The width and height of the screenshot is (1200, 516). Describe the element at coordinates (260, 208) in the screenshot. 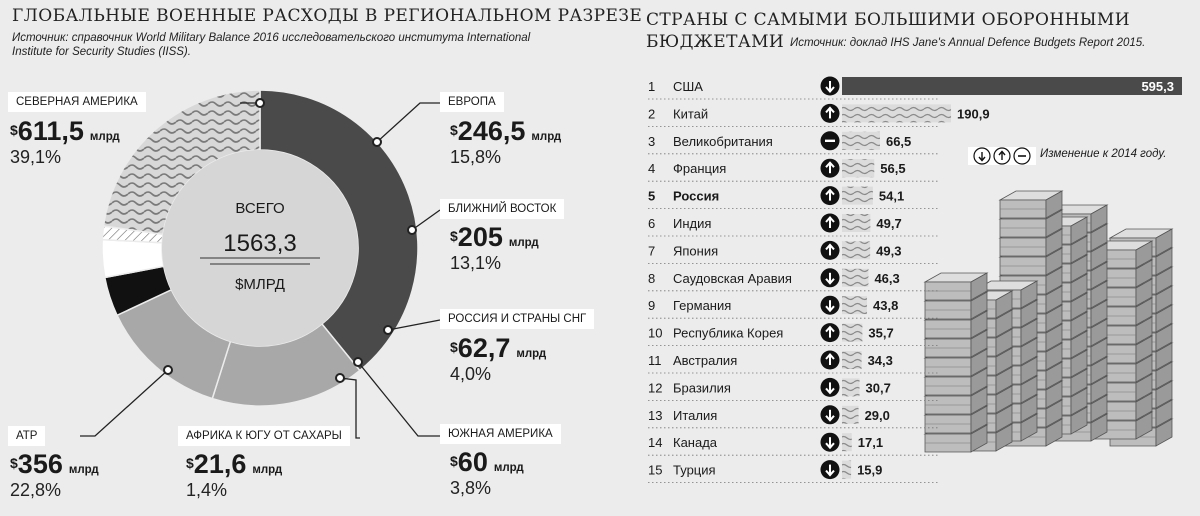

I see `donut-center-label: ВСЕГО` at that location.